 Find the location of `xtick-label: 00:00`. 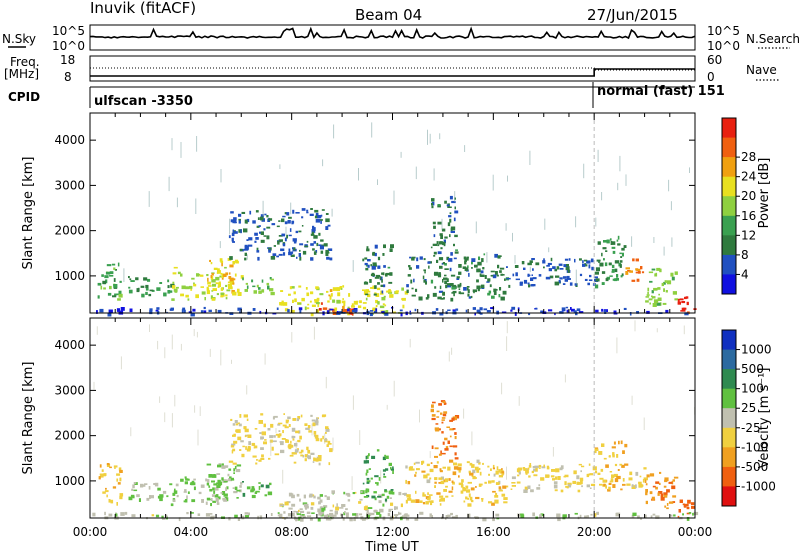

xtick-label: 00:00 is located at coordinates (695, 532).